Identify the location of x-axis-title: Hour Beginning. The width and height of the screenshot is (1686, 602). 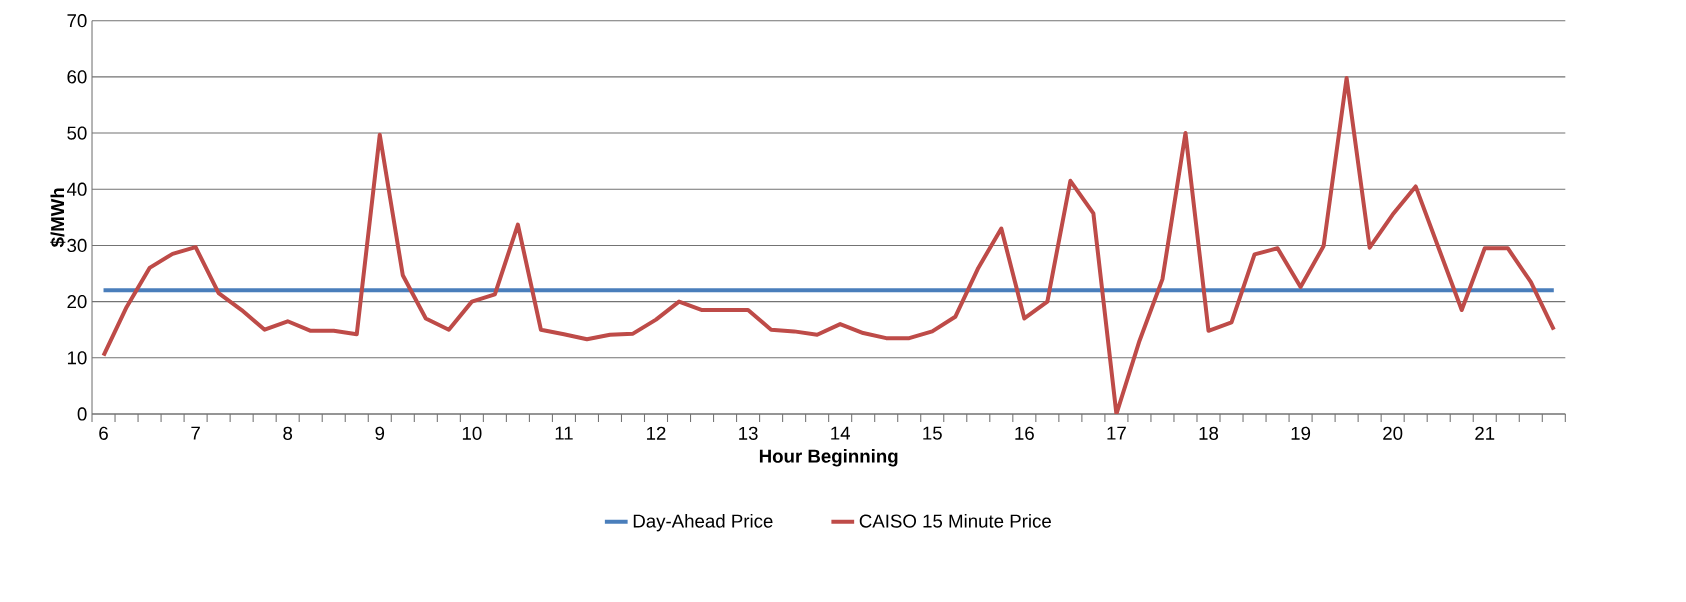
(828, 458).